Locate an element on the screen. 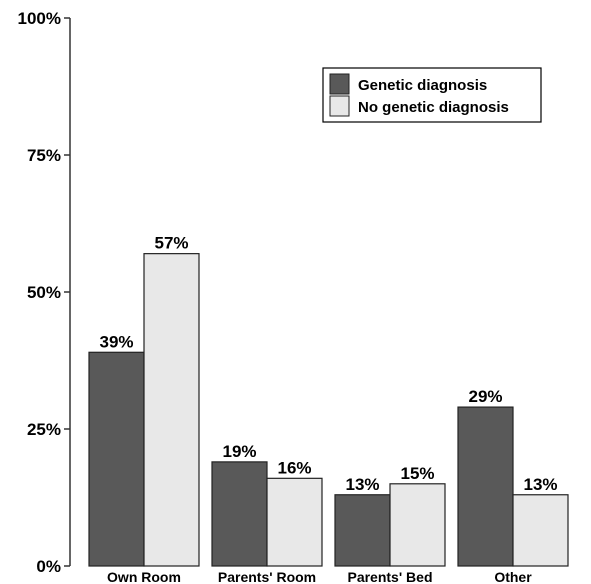 This screenshot has width=591, height=584. legend-label-no-genetic-diagnosis: No genetic diagnosis is located at coordinates (433, 107).